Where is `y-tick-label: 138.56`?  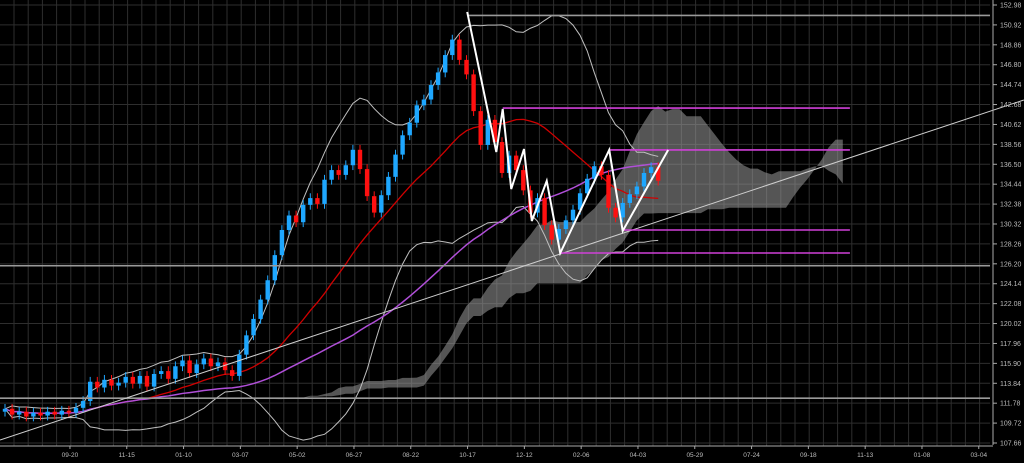 y-tick-label: 138.56 is located at coordinates (1011, 145).